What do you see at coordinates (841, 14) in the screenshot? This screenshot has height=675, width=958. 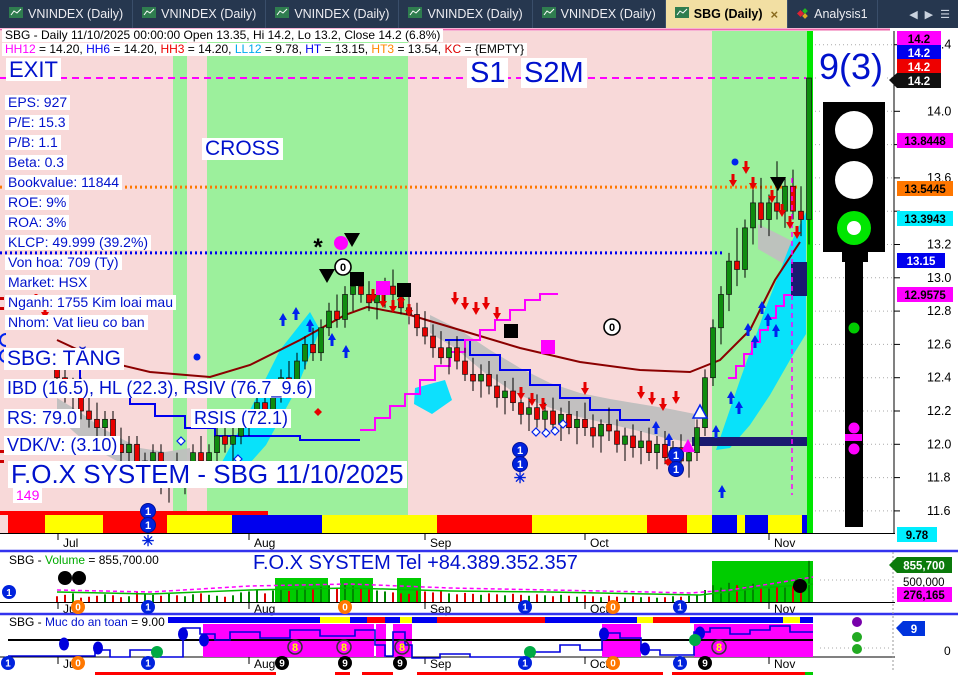 I see `tab-label: Analysis1` at bounding box center [841, 14].